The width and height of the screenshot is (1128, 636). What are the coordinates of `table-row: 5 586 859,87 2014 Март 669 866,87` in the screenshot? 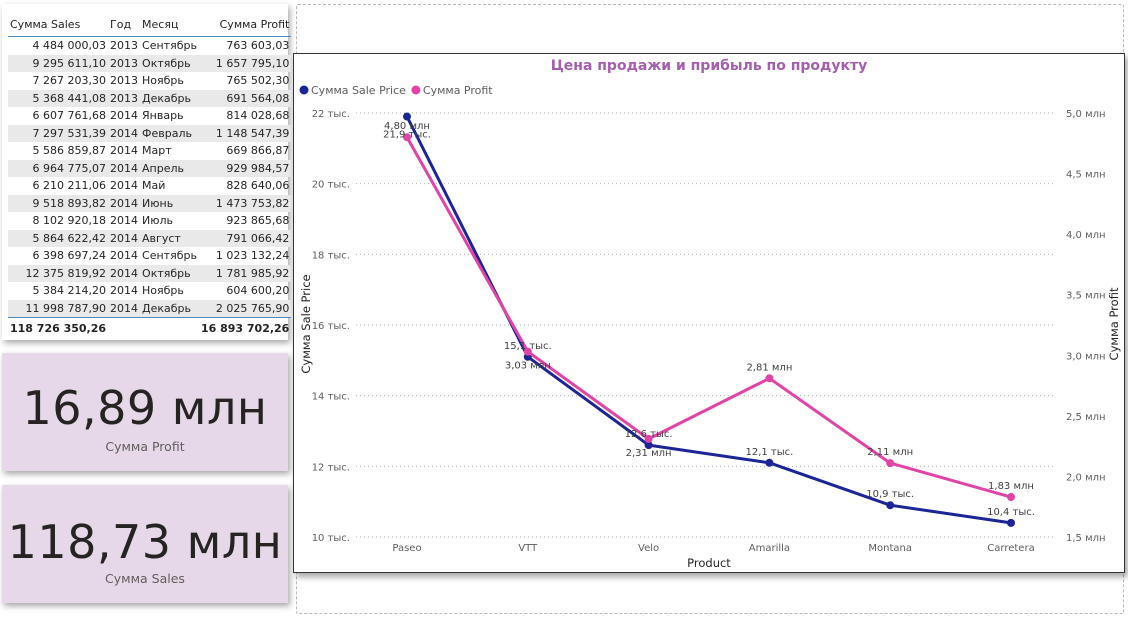 It's located at (149, 151).